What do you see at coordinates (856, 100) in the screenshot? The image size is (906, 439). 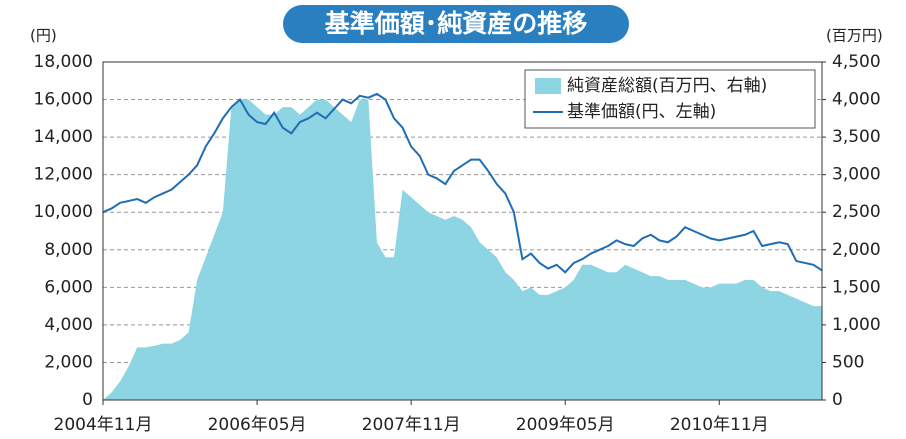 I see `y2-tick-label: 4,000` at bounding box center [856, 100].